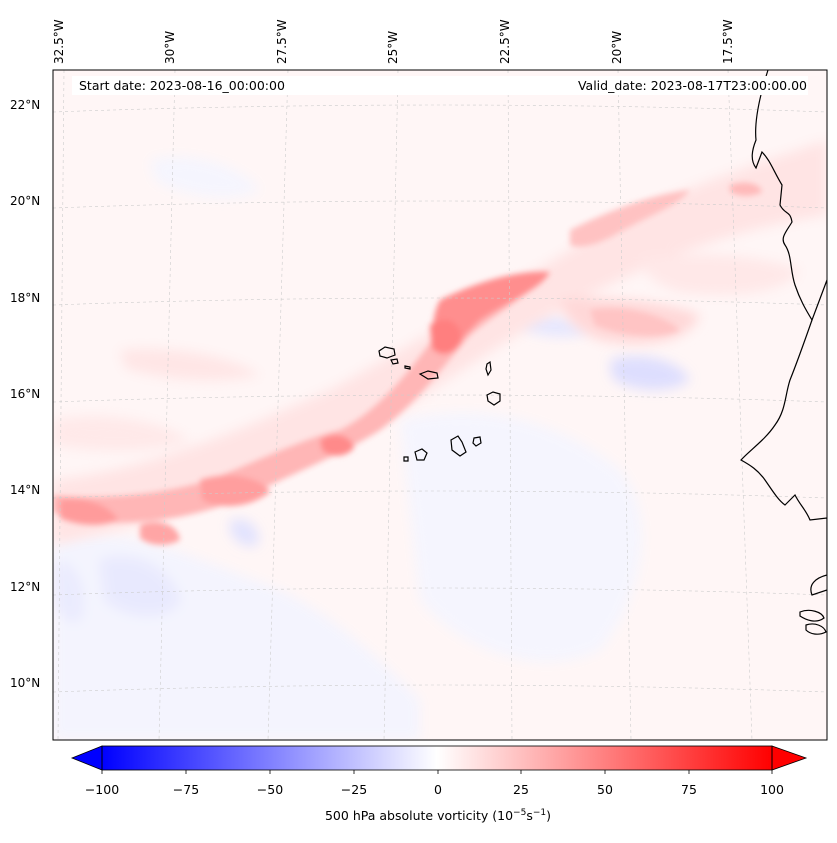 Image resolution: width=837 pixels, height=843 pixels. Describe the element at coordinates (783, 352) in the screenshot. I see `coastline` at that location.